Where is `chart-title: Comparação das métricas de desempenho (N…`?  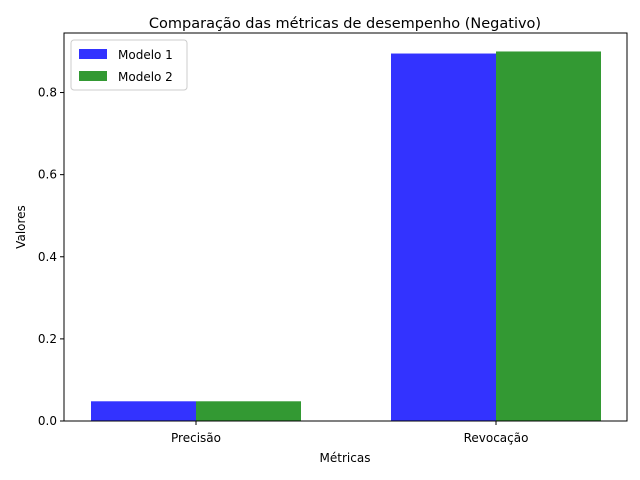
chart-title: Comparação das métricas de desempenho (N… is located at coordinates (345, 24).